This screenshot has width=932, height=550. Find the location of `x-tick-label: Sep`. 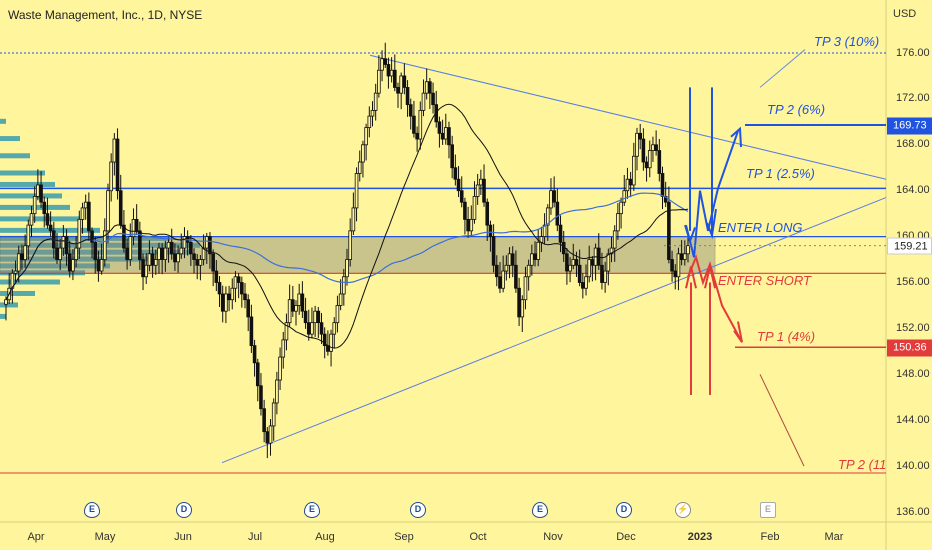

x-tick-label: Sep is located at coordinates (404, 537).